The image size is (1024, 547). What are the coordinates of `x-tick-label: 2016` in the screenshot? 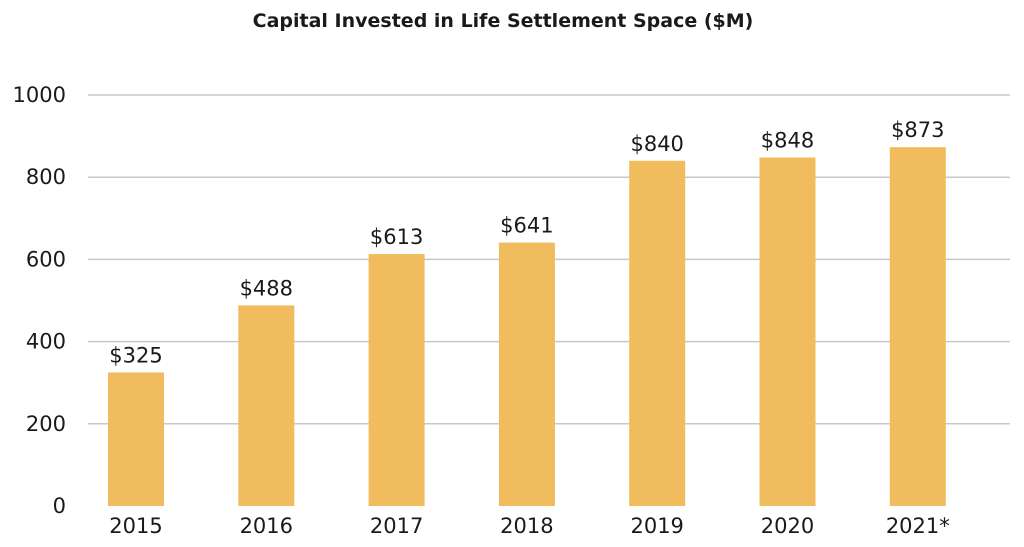 It's located at (266, 526).